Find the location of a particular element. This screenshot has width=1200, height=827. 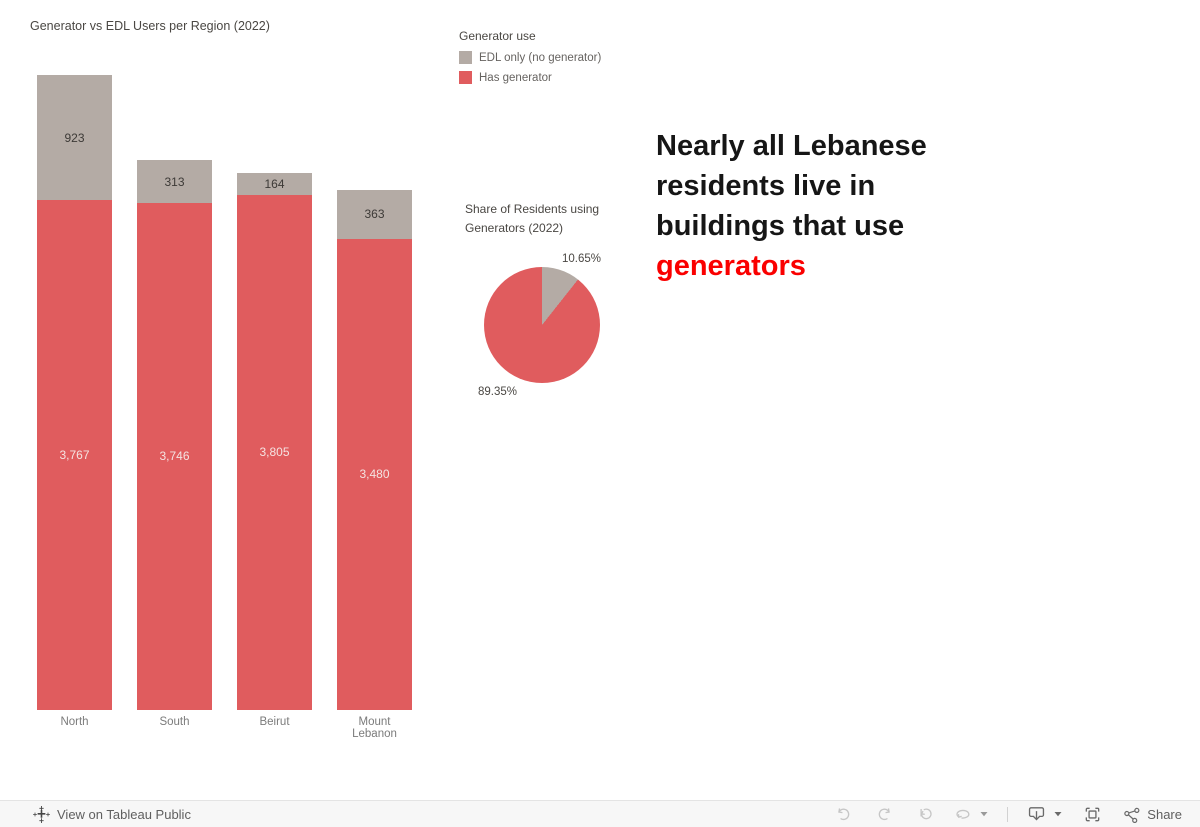

toolbar-actions: Share is located at coordinates (1008, 814).